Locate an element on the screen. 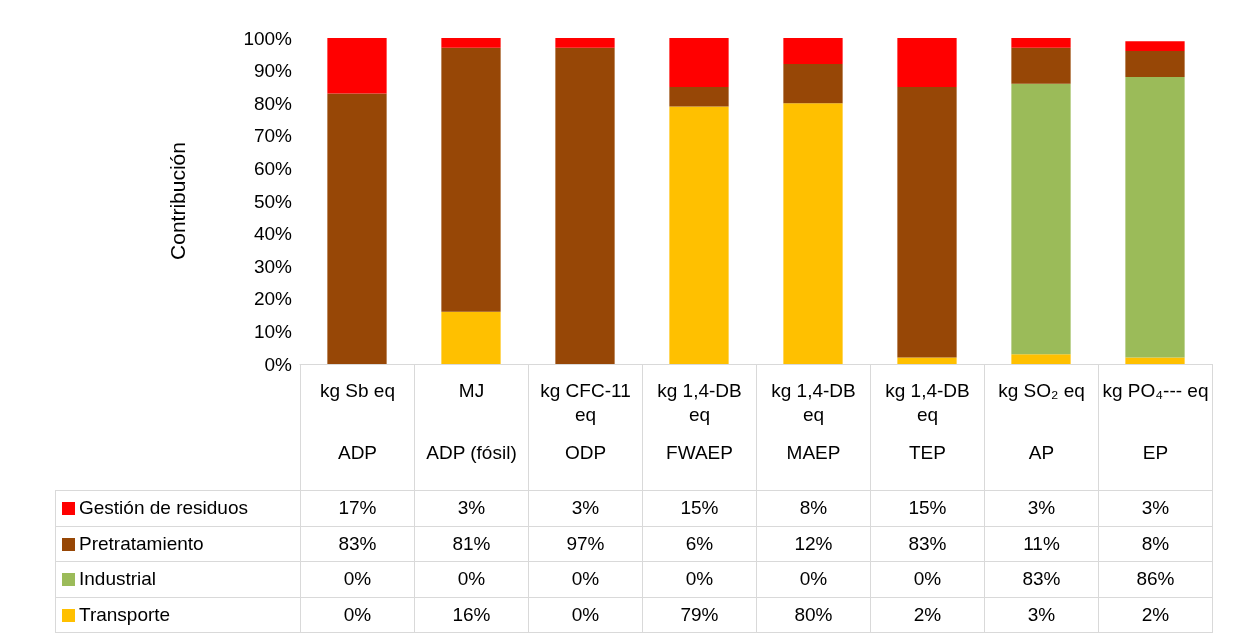 Image resolution: width=1258 pixels, height=638 pixels. data-label: 6% is located at coordinates (699, 544).